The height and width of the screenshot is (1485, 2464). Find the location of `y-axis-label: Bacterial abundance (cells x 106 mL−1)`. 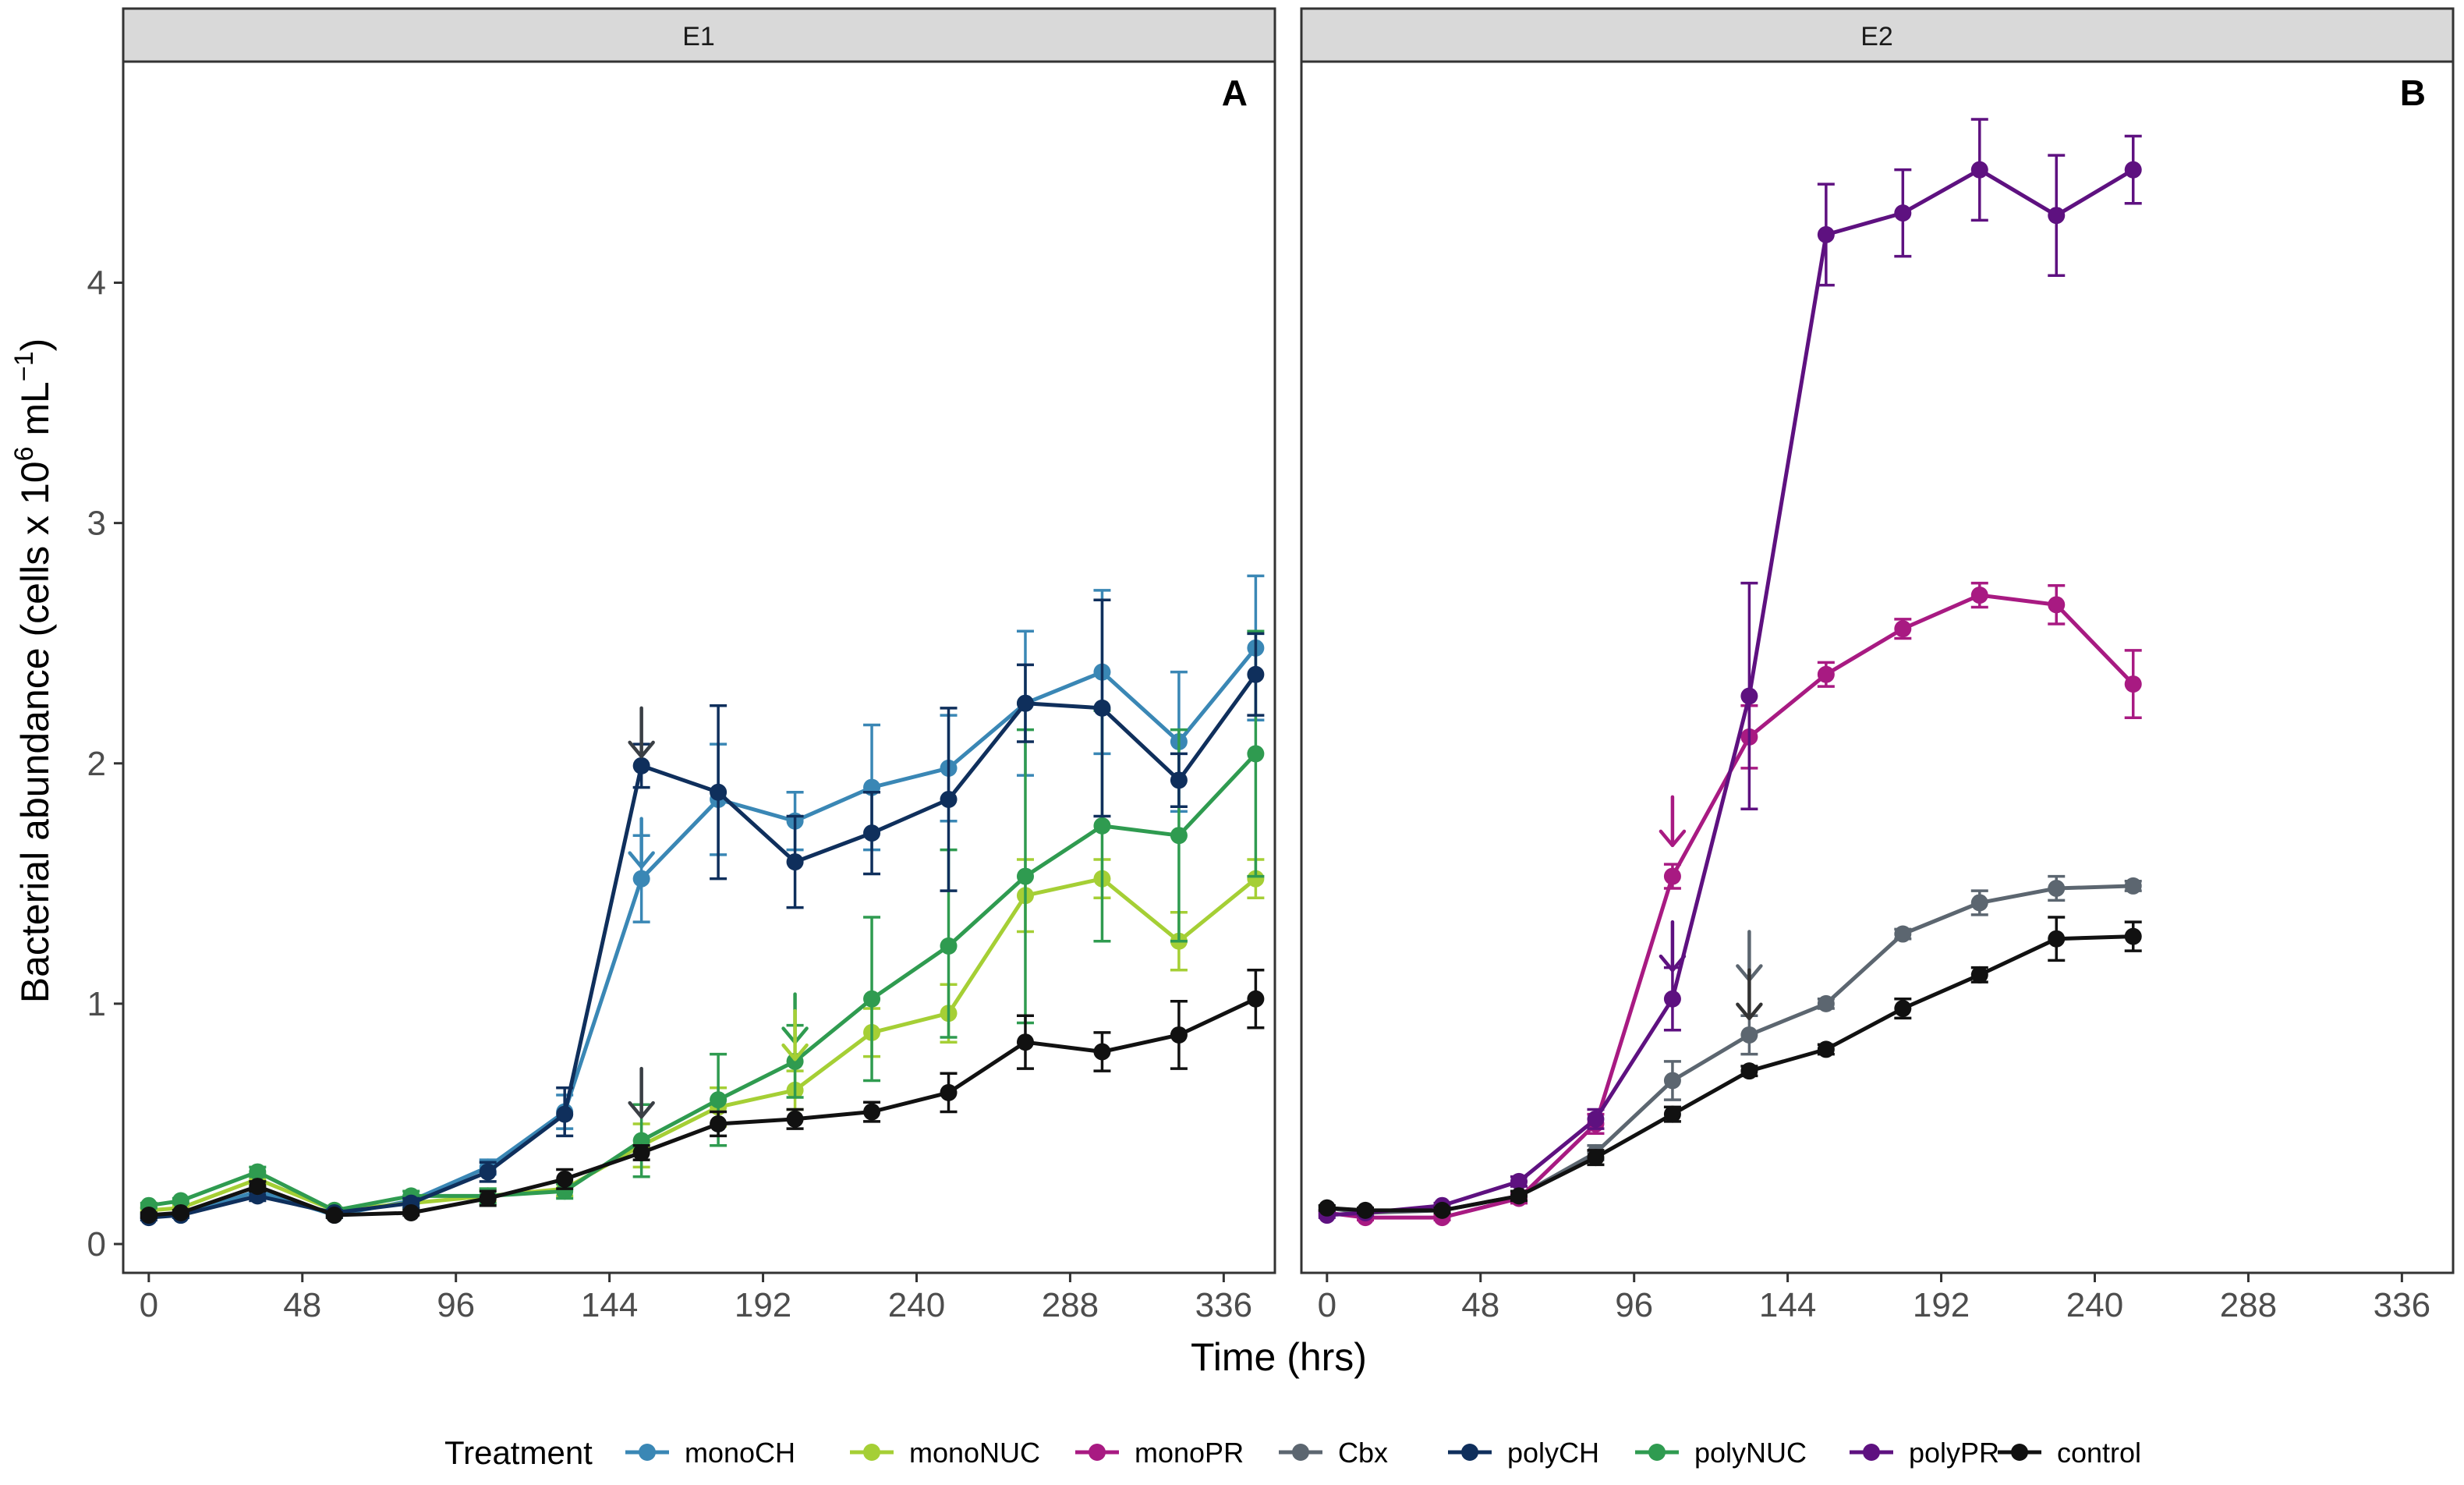

y-axis-label: Bacterial abundance (cells x 106 mL−1) is located at coordinates (33, 671).